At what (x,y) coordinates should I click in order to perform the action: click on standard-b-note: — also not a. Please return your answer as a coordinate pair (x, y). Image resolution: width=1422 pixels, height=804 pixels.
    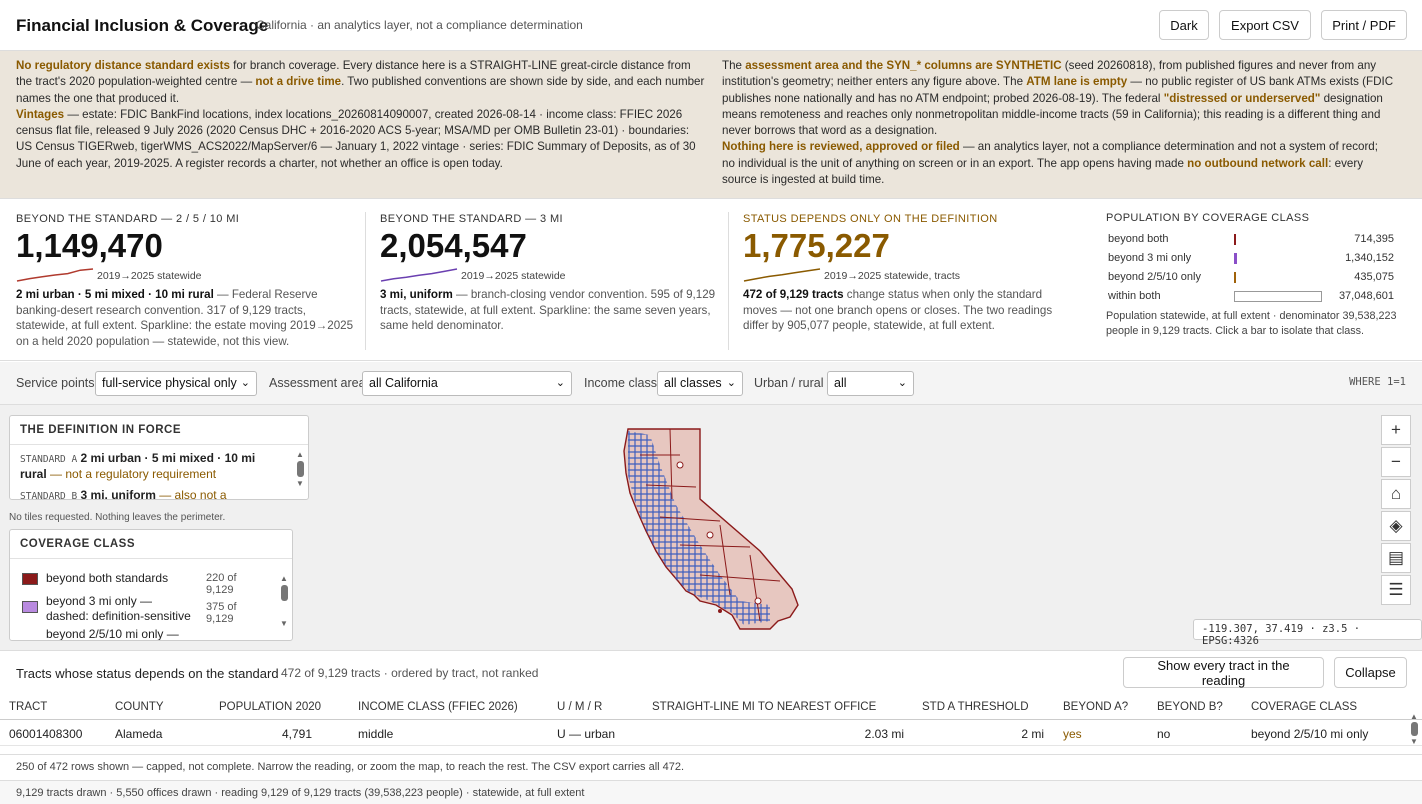
    Looking at the image, I should click on (191, 494).